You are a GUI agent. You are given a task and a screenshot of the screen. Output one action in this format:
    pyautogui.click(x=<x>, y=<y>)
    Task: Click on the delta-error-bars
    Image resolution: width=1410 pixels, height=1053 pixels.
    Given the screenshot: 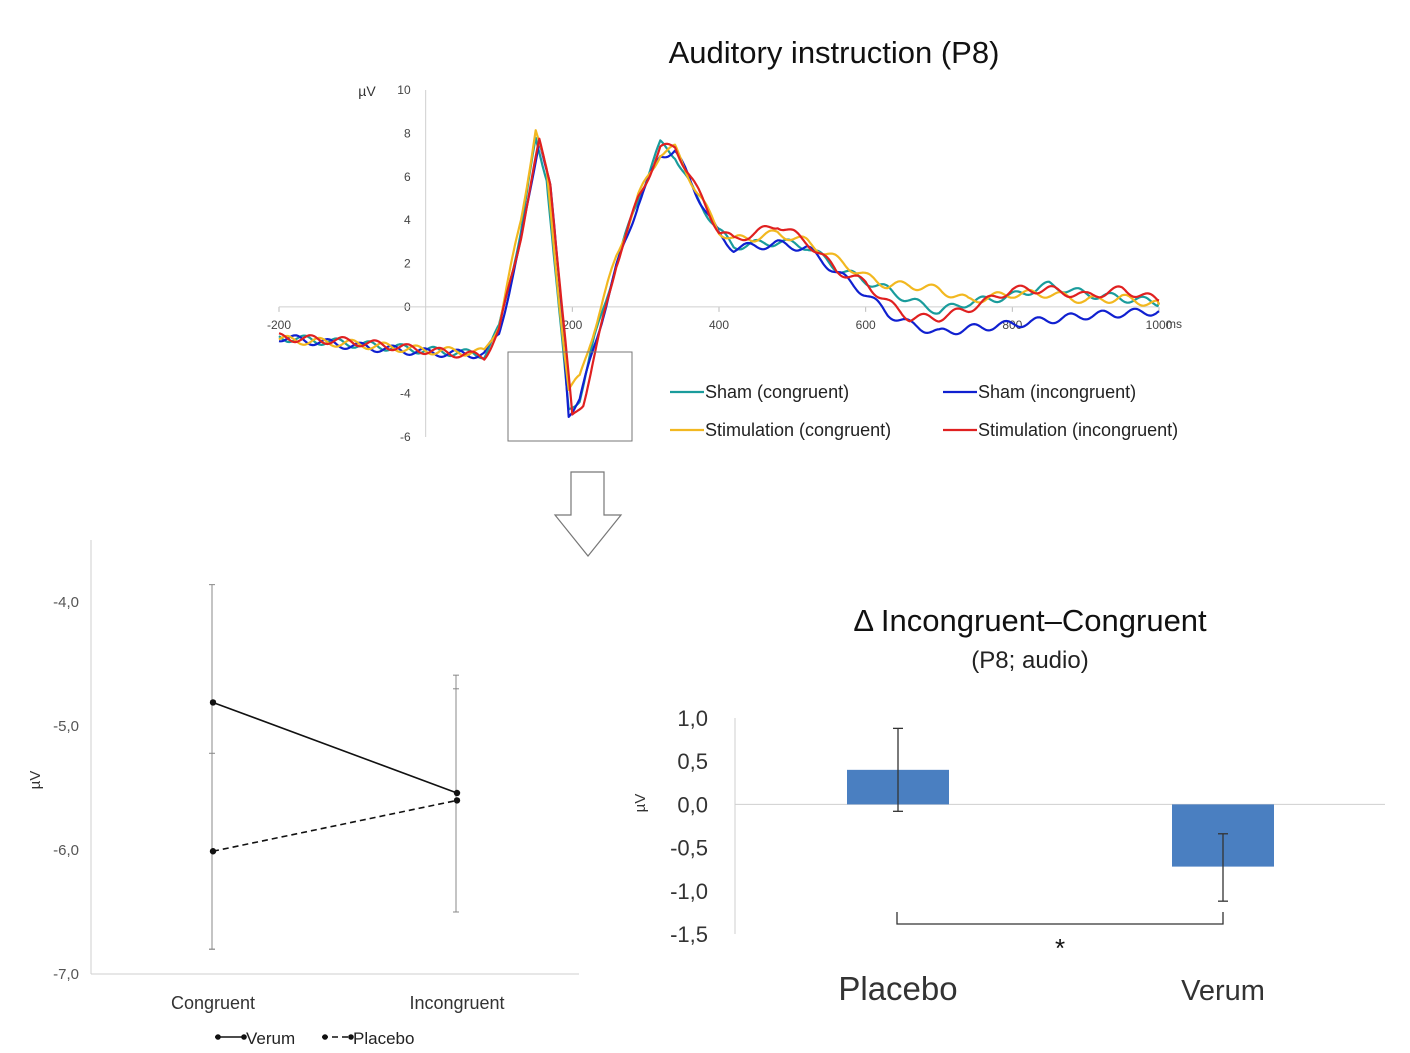 What is the action you would take?
    pyautogui.click(x=1060, y=814)
    